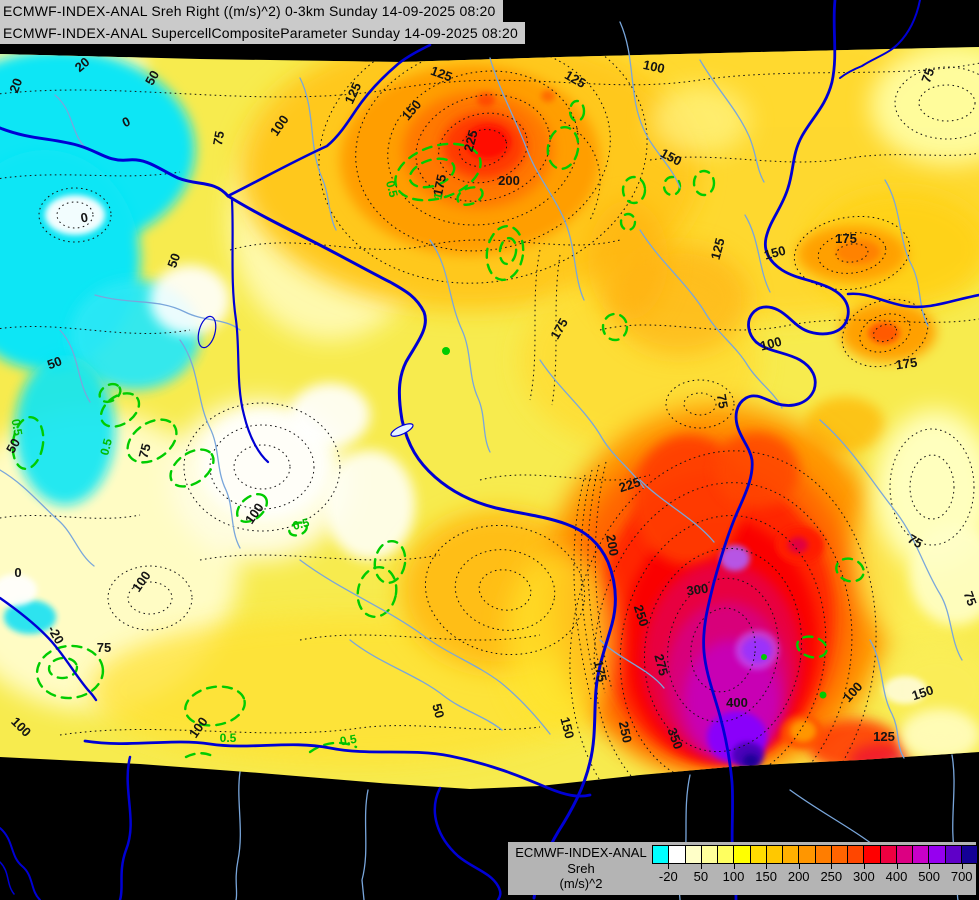 The height and width of the screenshot is (900, 979). I want to click on legend-tick-label: 150, so click(766, 876).